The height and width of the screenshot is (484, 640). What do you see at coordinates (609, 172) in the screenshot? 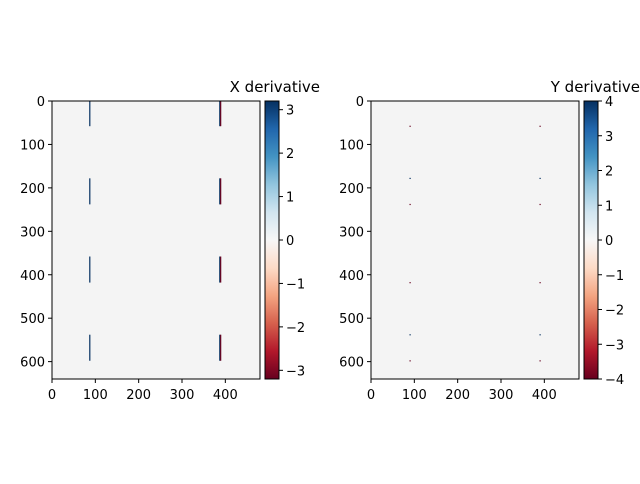
I see `colorbar-tick-label-2: 2` at bounding box center [609, 172].